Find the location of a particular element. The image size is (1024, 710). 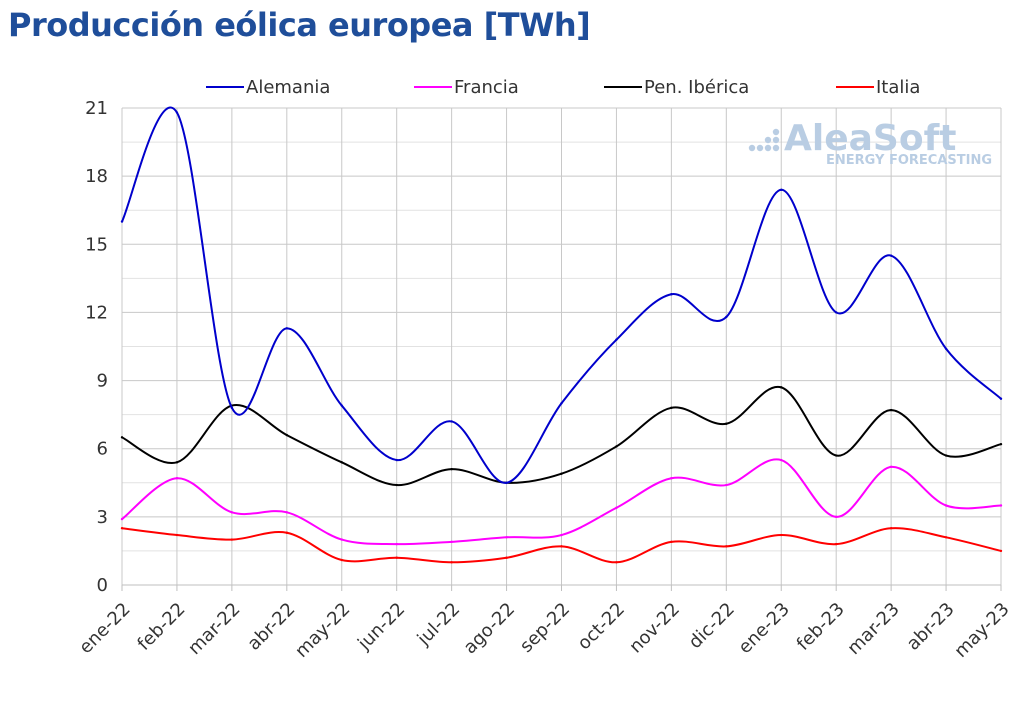

y-tick-label: 18 is located at coordinates (96, 176).